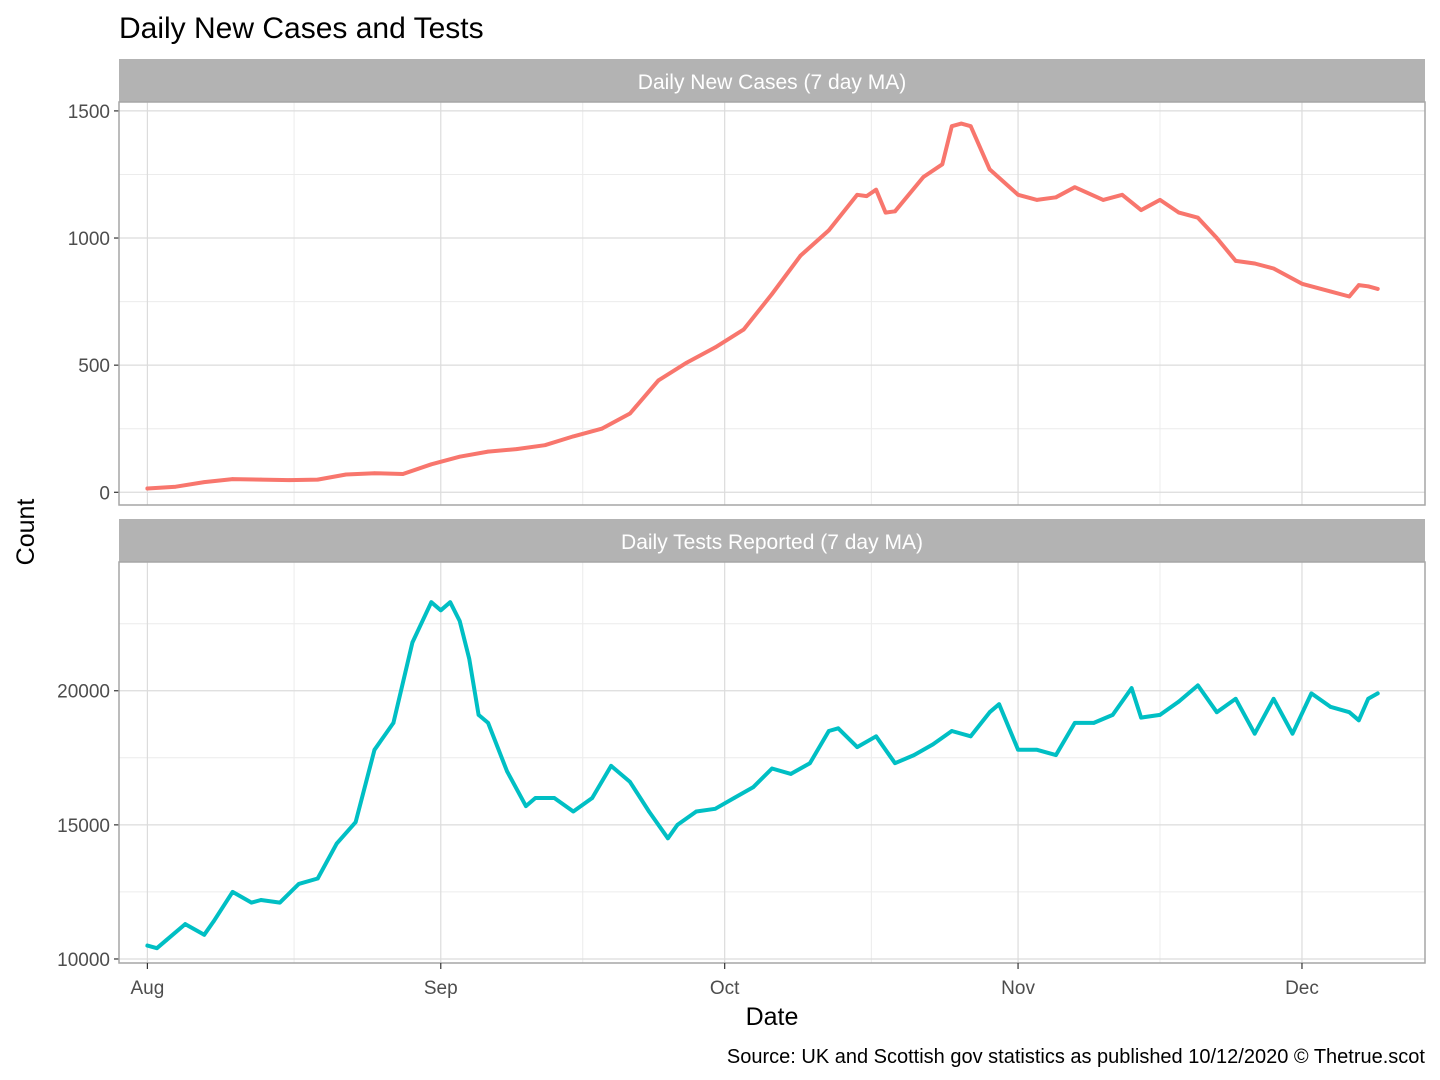 Image resolution: width=1440 pixels, height=1080 pixels. I want to click on x-axis-title: Date, so click(772, 1017).